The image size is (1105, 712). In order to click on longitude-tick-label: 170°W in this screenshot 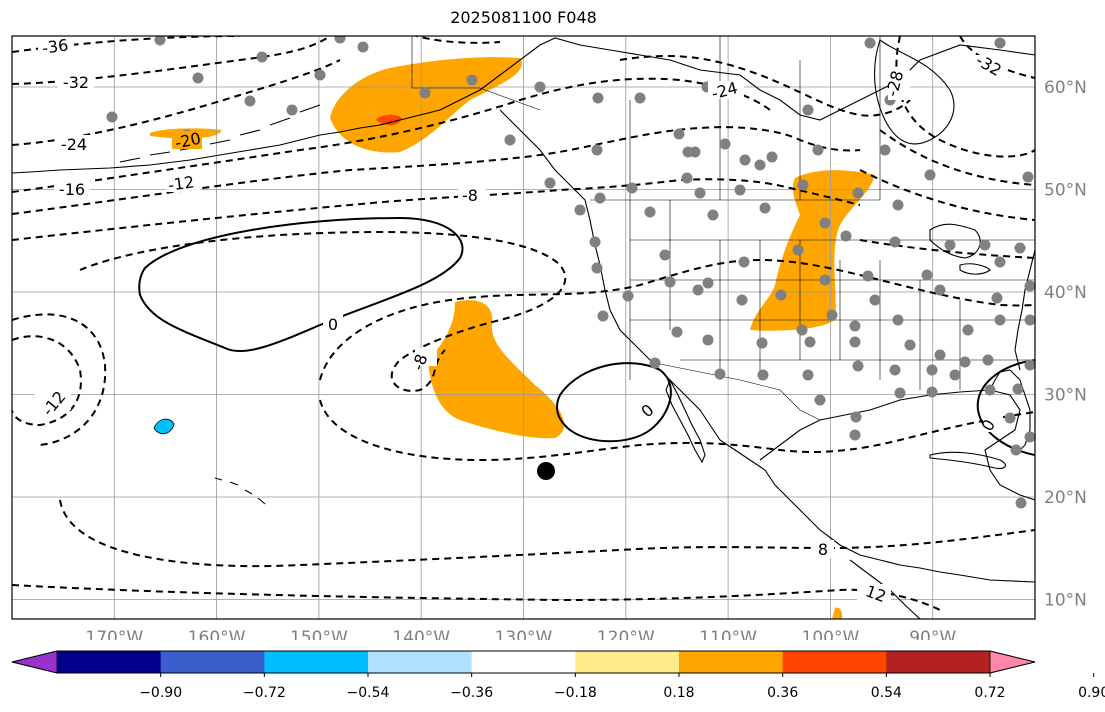, I will do `click(114, 634)`.